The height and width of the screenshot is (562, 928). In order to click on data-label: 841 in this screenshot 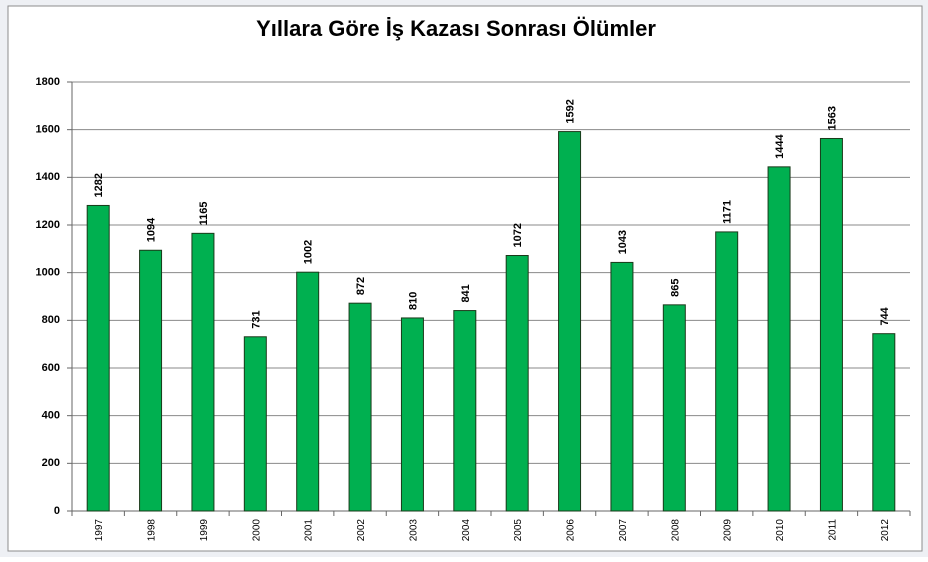, I will do `click(466, 293)`.